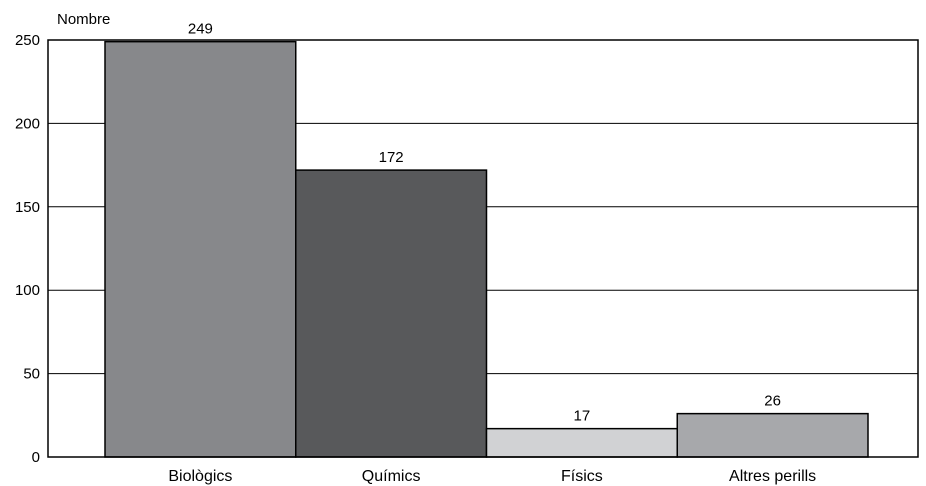  Describe the element at coordinates (200, 29) in the screenshot. I see `data-label-0: 249` at that location.